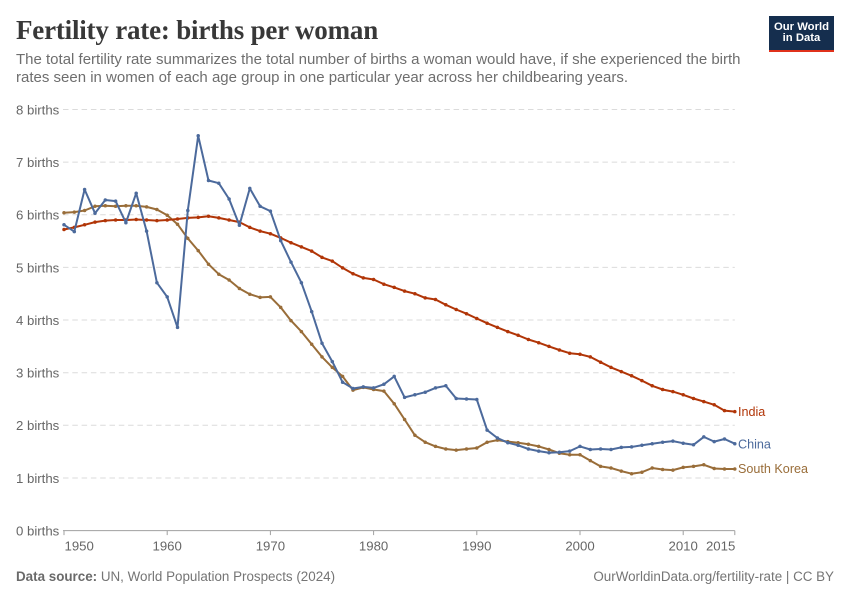 The image size is (850, 600). Describe the element at coordinates (38, 267) in the screenshot. I see `svg-text: 5 births` at that location.